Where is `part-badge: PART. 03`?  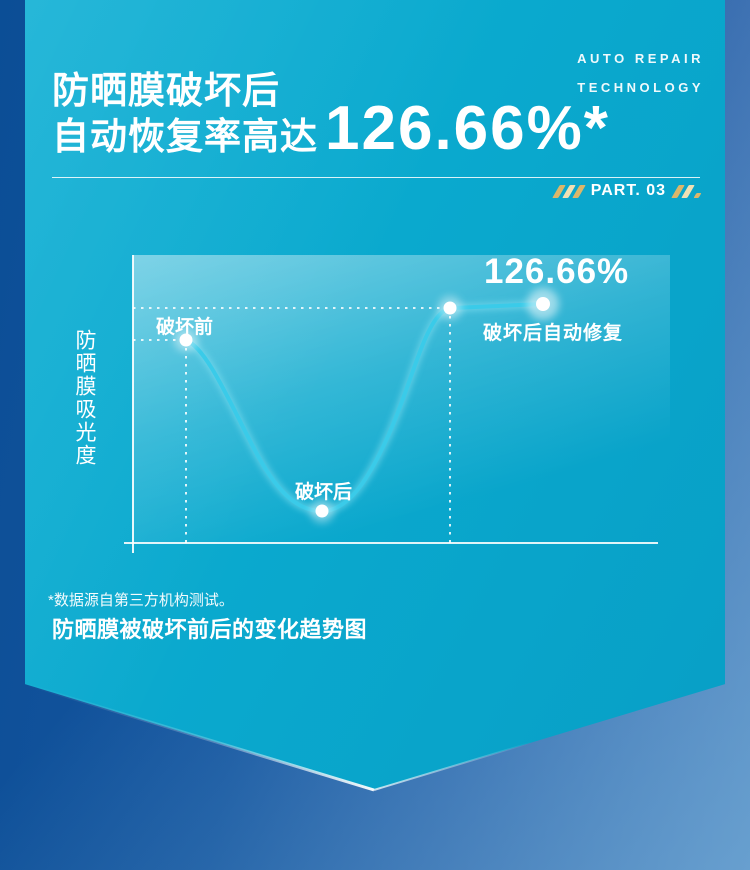
part-badge: PART. 03 is located at coordinates (626, 191).